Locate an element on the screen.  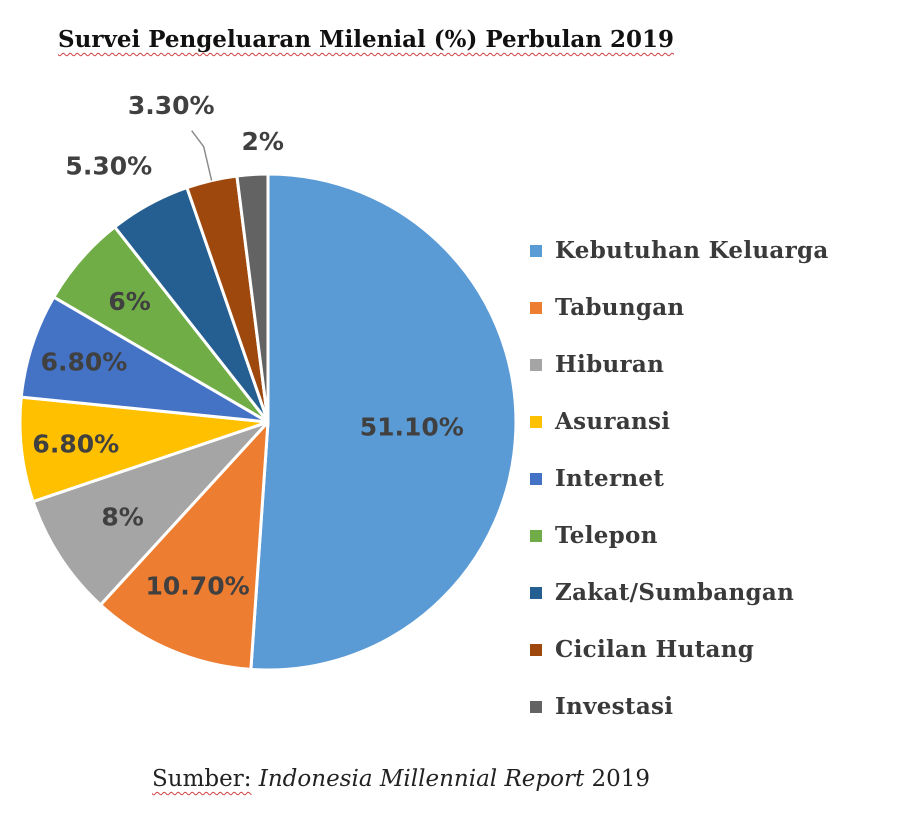
source-note: Sumber: Indonesia Millennial Report 2019 is located at coordinates (401, 779).